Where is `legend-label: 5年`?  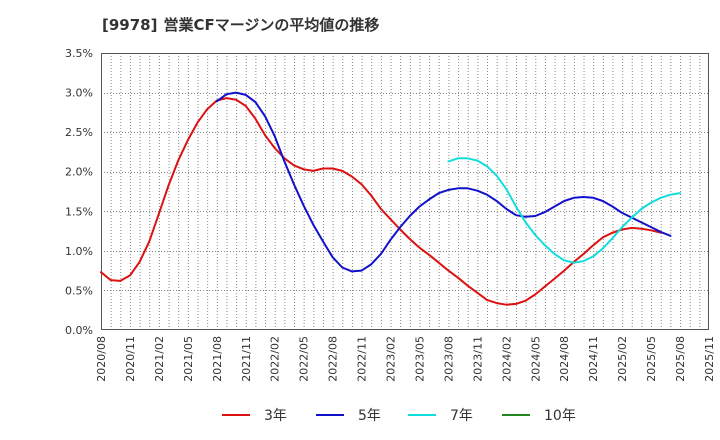
legend-label: 5年 is located at coordinates (369, 416).